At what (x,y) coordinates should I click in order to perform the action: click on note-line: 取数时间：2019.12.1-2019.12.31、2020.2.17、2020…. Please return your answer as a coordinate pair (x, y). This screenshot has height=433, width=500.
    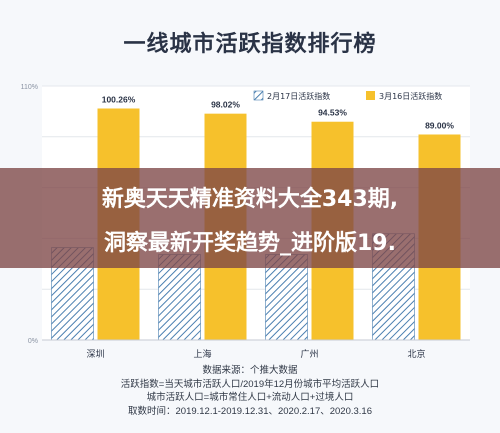
    Looking at the image, I should click on (250, 411).